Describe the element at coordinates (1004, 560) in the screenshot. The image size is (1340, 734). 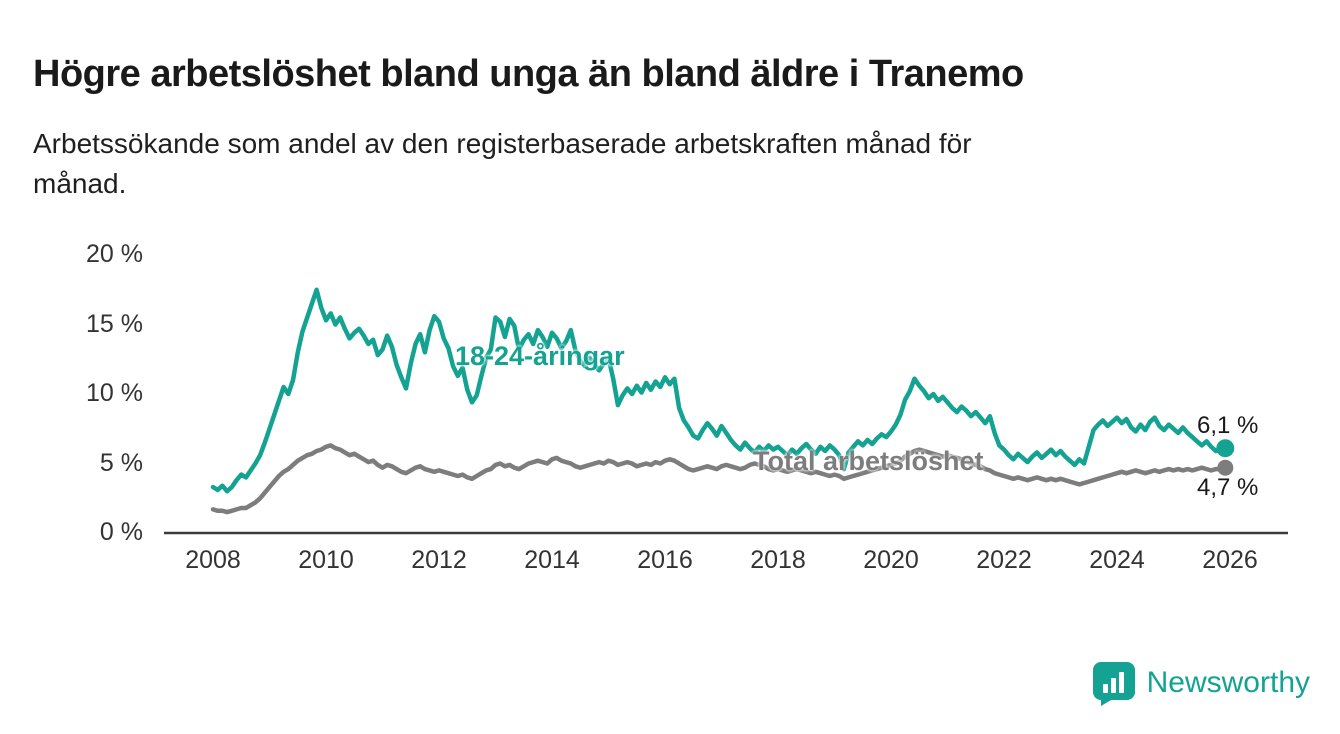
I see `x-tick-label-2022: 2022` at that location.